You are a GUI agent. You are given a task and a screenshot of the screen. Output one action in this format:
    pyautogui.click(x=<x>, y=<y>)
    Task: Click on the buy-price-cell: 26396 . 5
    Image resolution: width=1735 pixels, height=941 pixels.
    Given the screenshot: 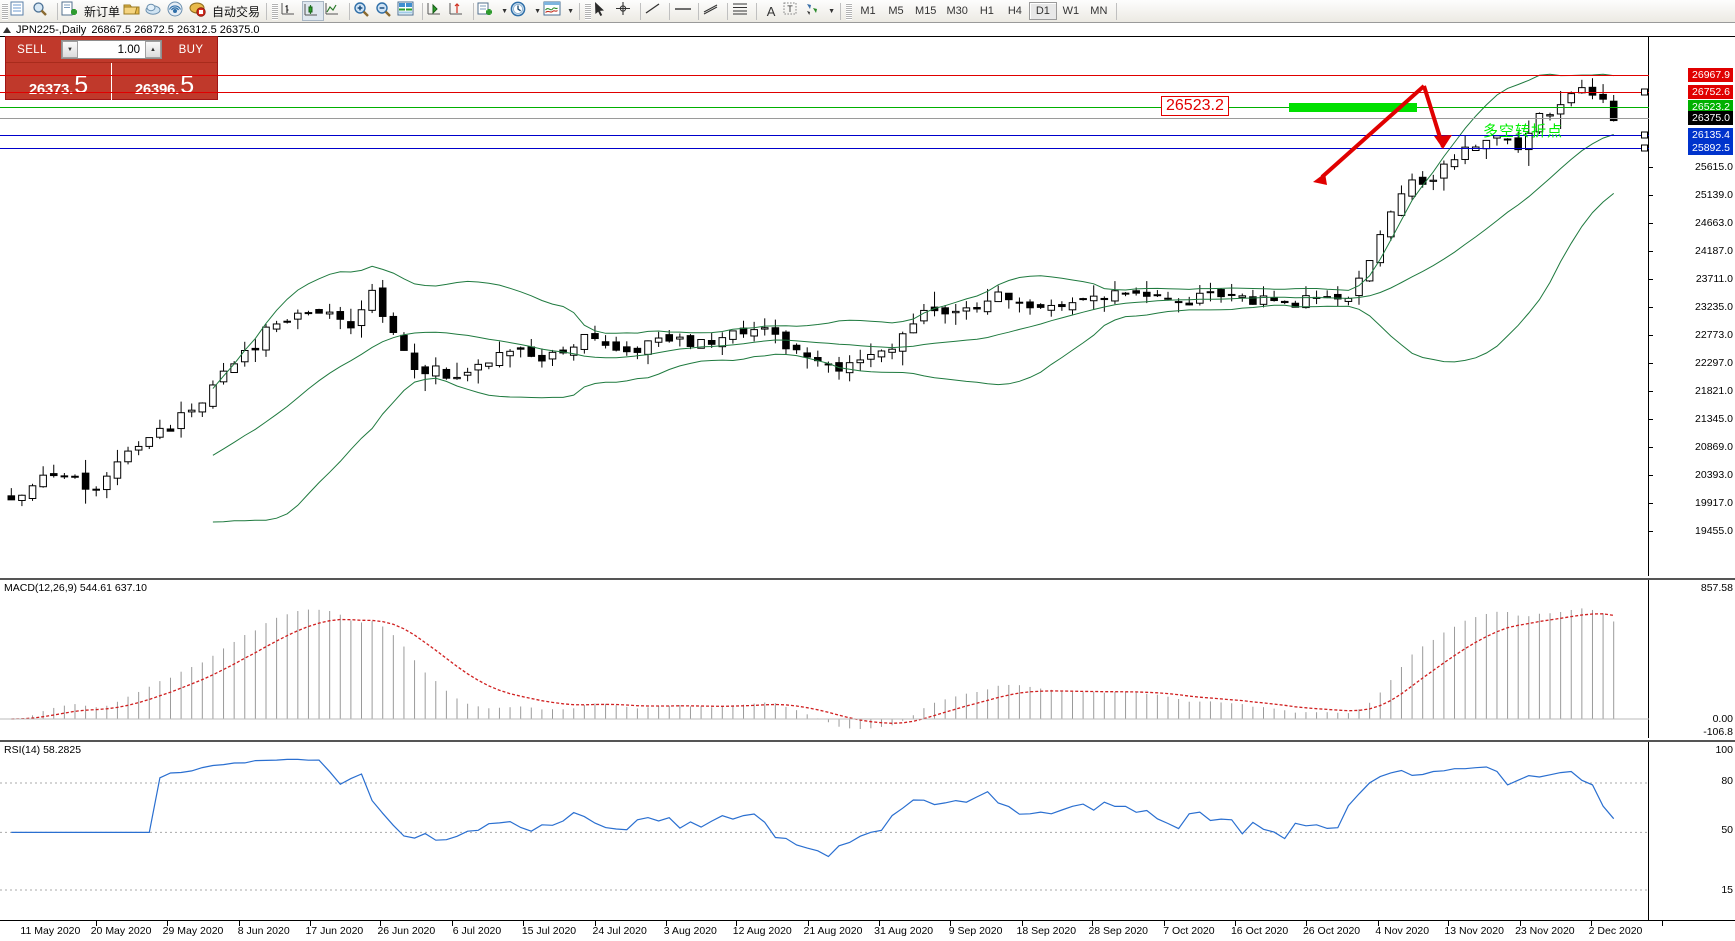 What is the action you would take?
    pyautogui.click(x=164, y=81)
    